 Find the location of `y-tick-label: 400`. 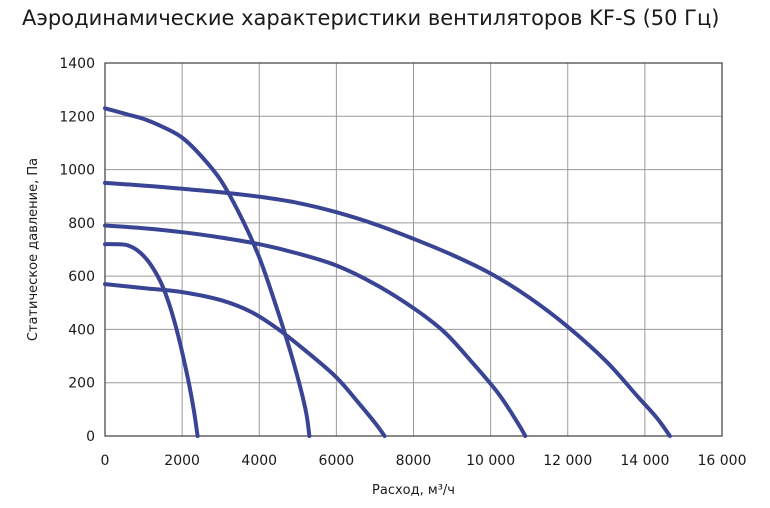

y-tick-label: 400 is located at coordinates (81, 330).